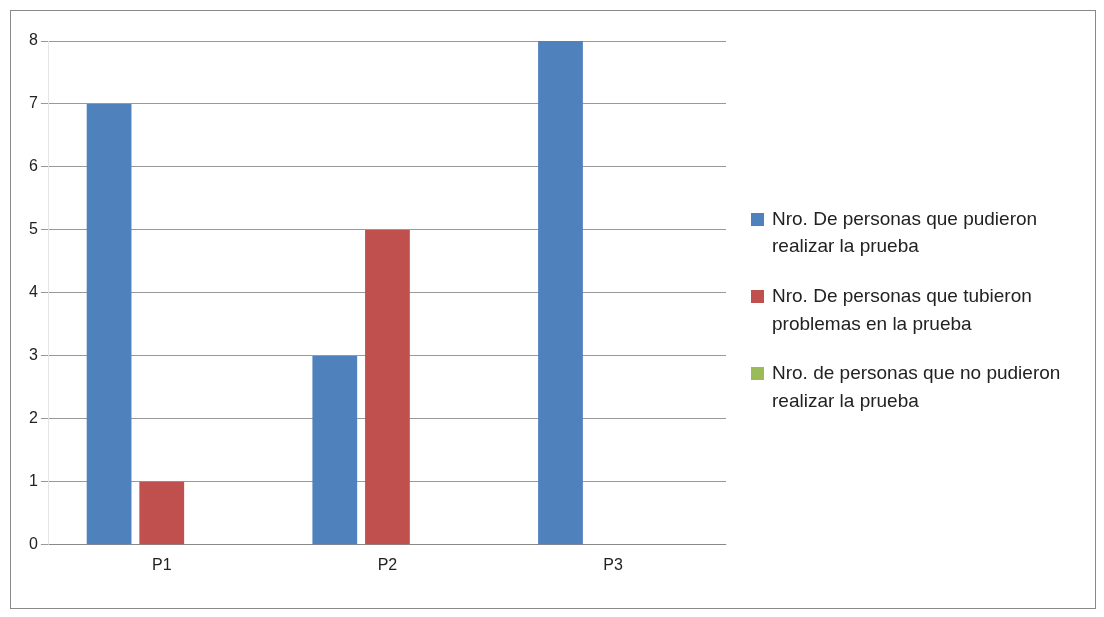 The width and height of the screenshot is (1104, 617). What do you see at coordinates (387, 564) in the screenshot?
I see `x-tick-label: P2` at bounding box center [387, 564].